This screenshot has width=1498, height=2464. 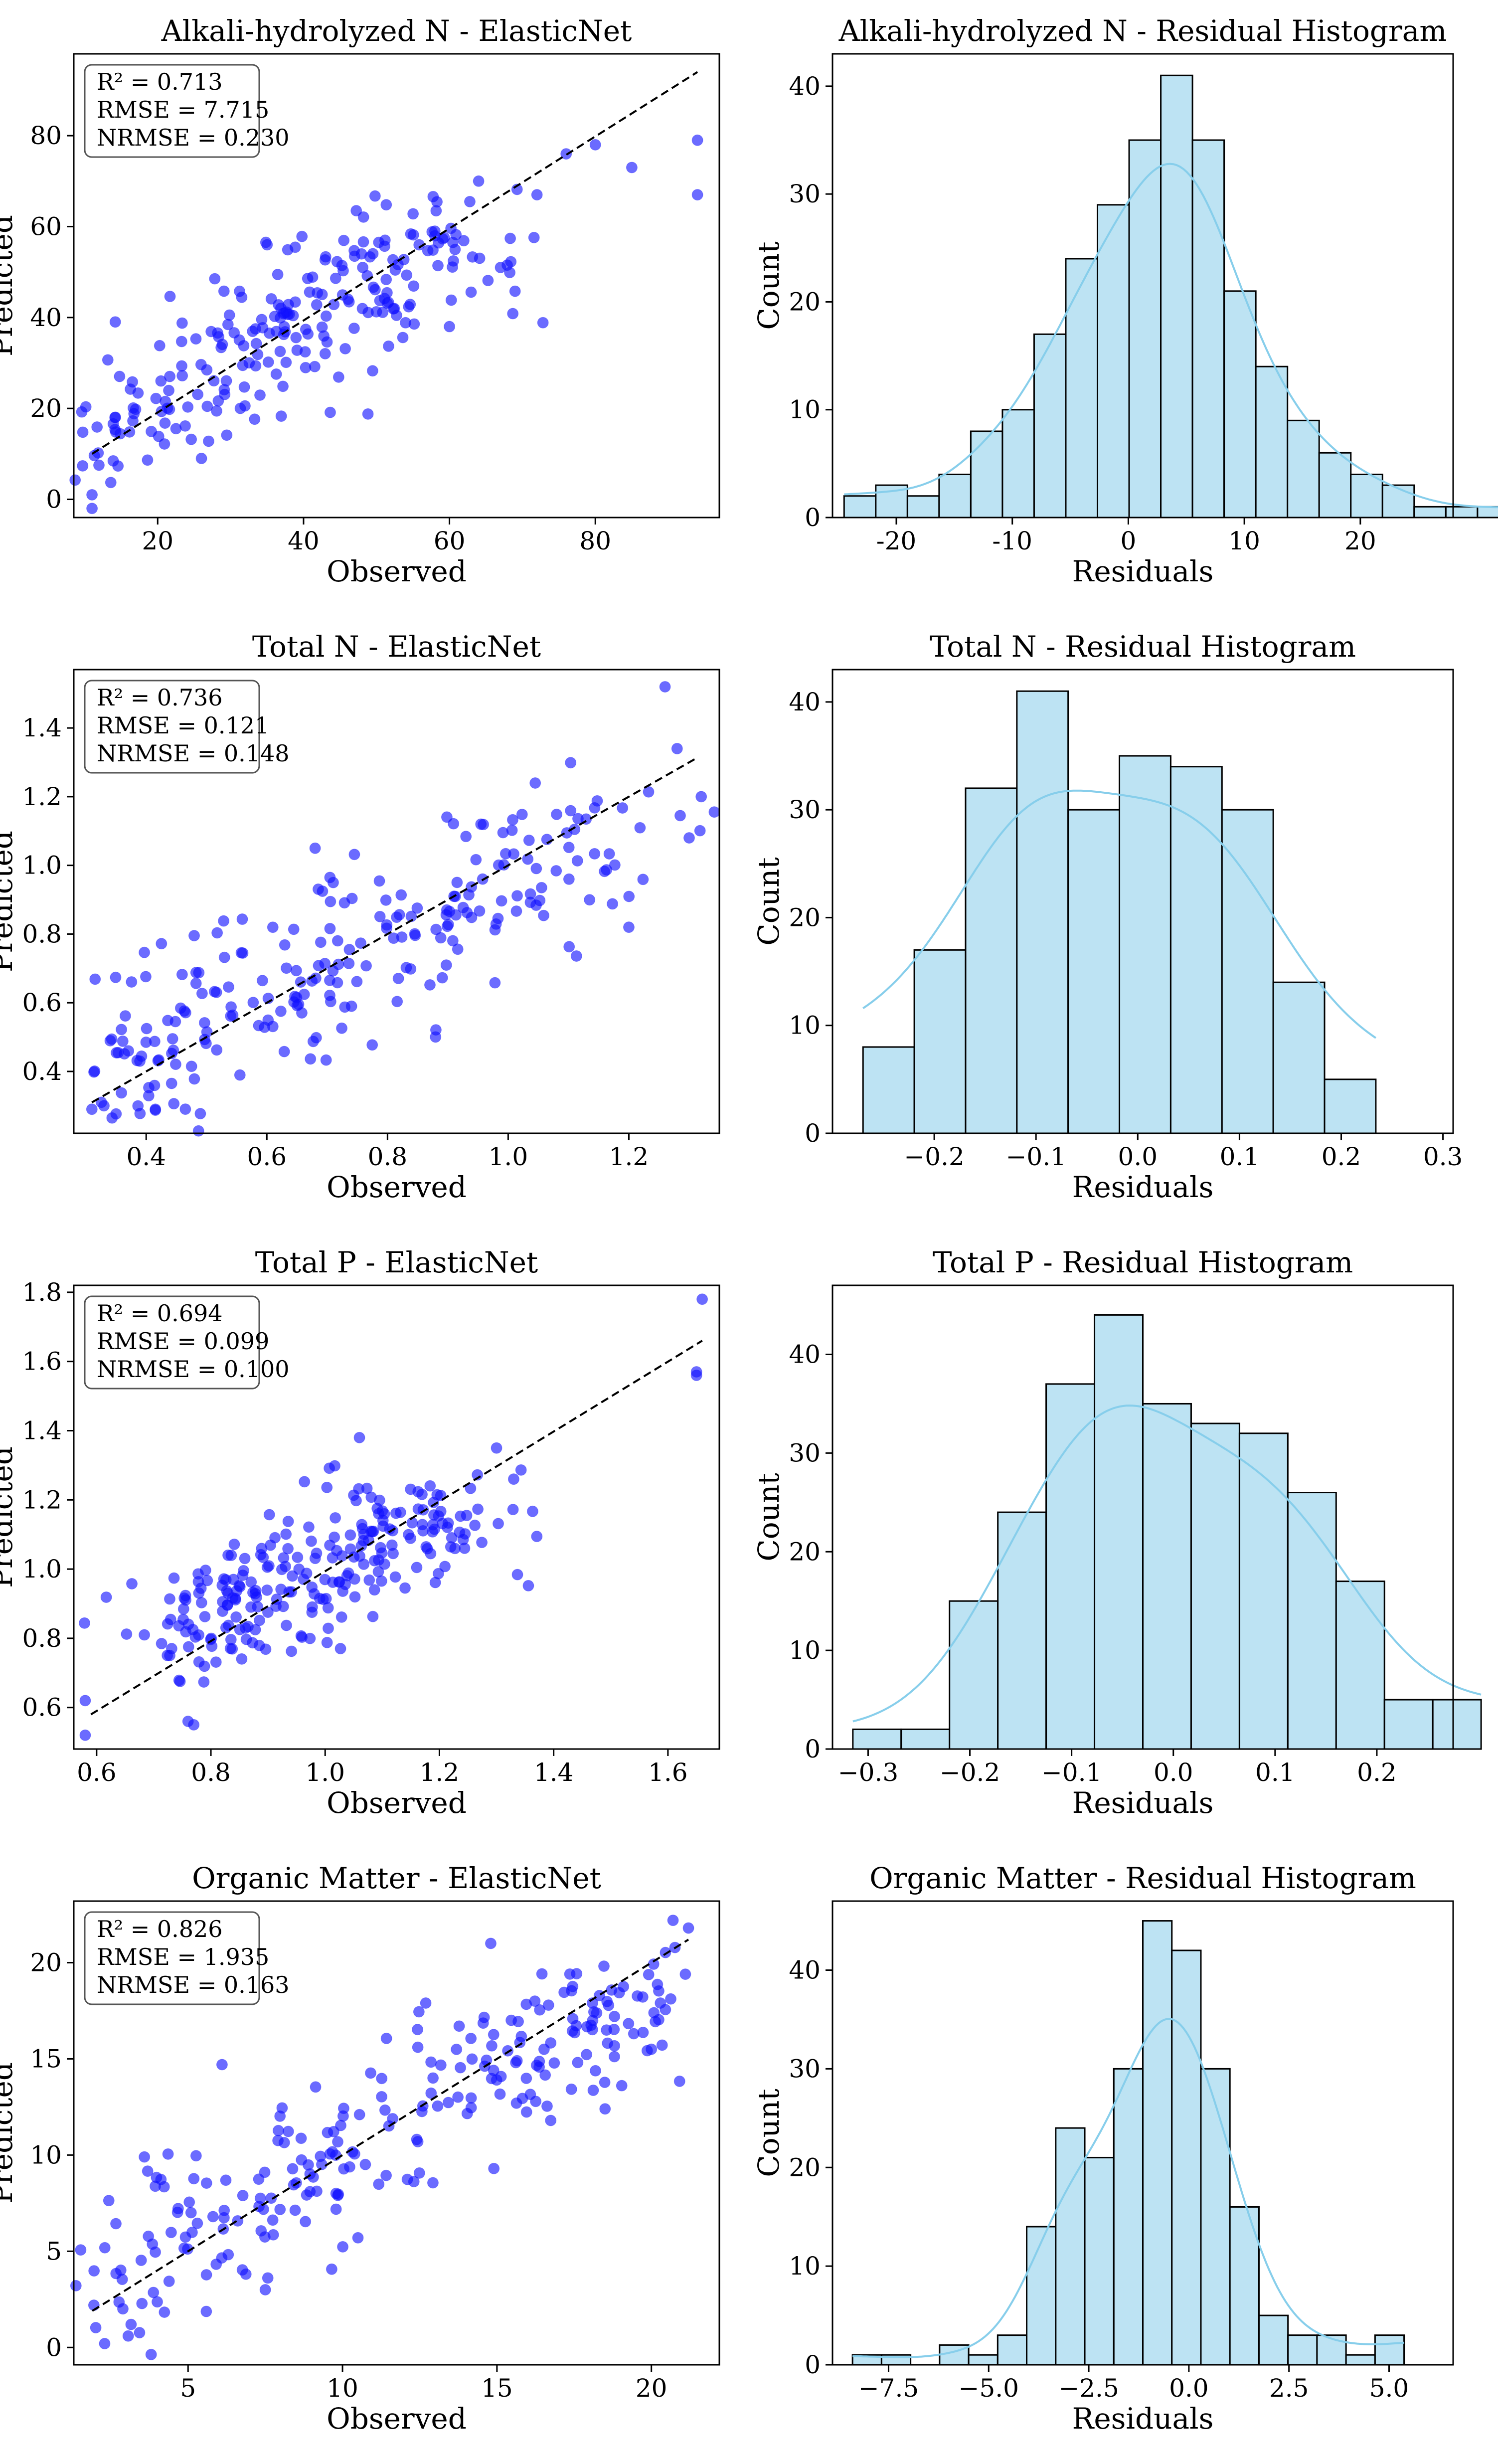 What do you see at coordinates (1143, 2419) in the screenshot?
I see `x-axis-label-7: Residuals` at bounding box center [1143, 2419].